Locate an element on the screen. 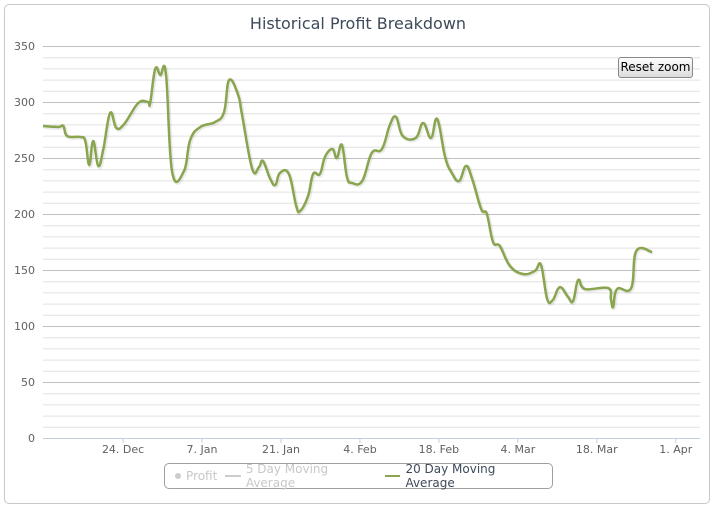  legend-dot-icon is located at coordinates (178, 476).